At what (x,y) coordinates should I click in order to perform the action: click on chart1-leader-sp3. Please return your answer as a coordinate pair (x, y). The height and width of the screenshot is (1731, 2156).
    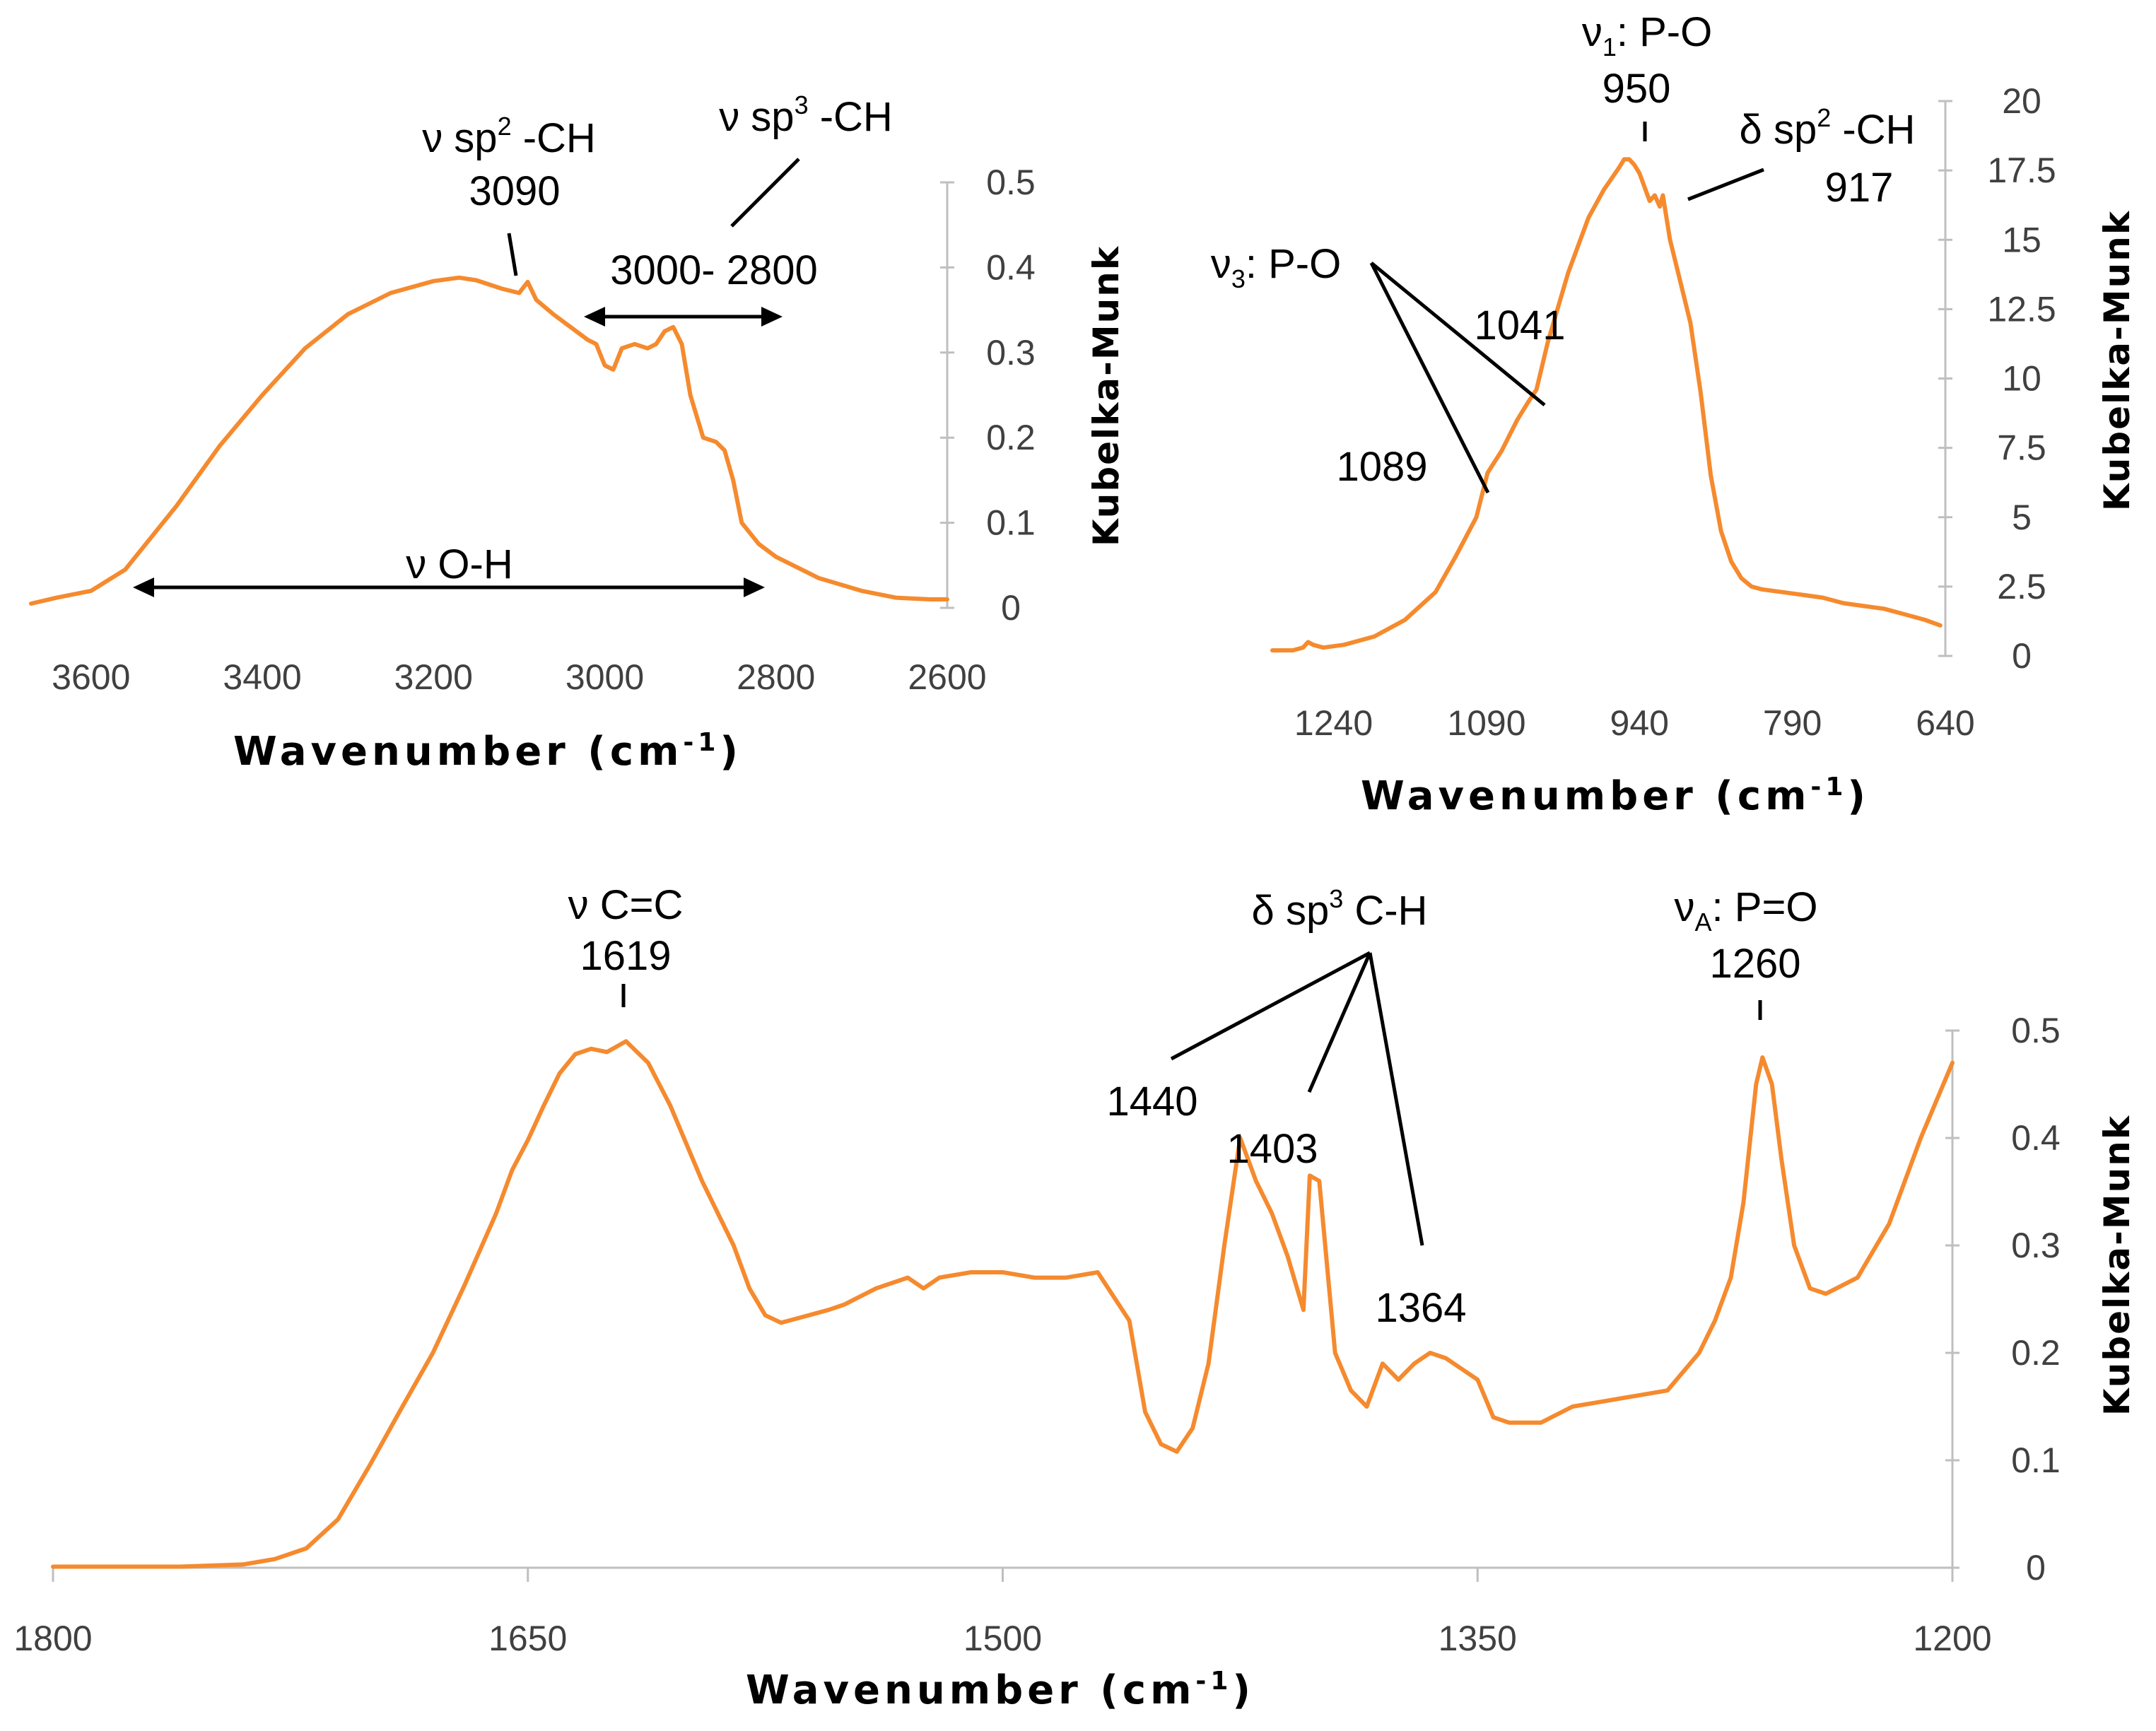
    Looking at the image, I should click on (765, 193).